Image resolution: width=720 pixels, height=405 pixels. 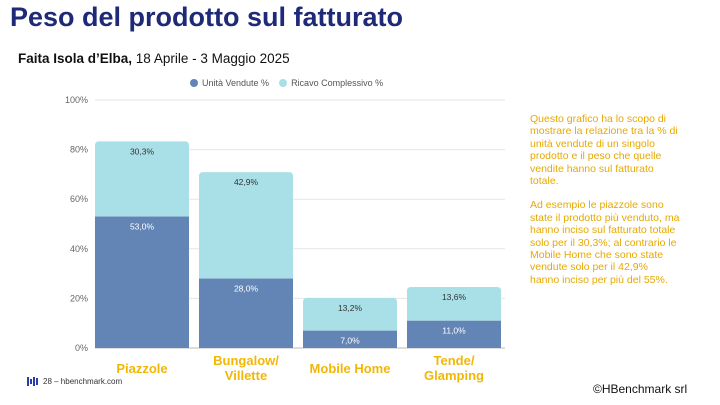 What do you see at coordinates (246, 182) in the screenshot?
I see `data-label-revenue: 42,9%` at bounding box center [246, 182].